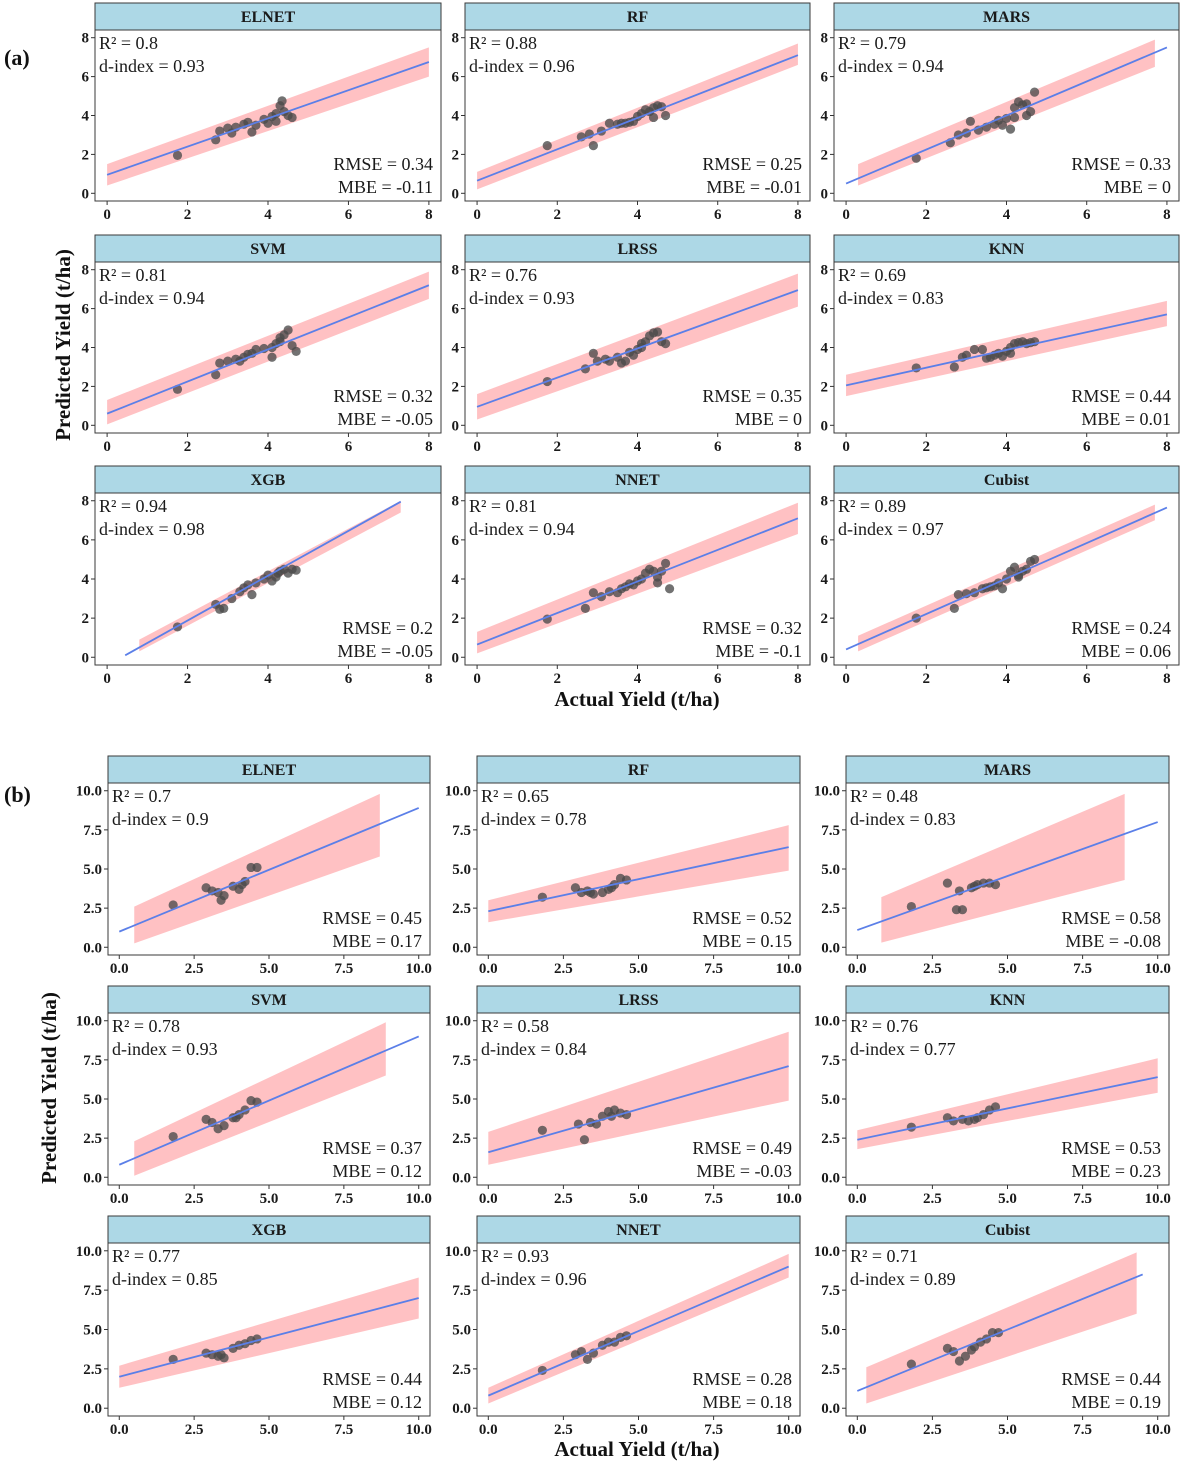 The image size is (1182, 1465). What do you see at coordinates (17, 794) in the screenshot?
I see `panel-label: (b)` at bounding box center [17, 794].